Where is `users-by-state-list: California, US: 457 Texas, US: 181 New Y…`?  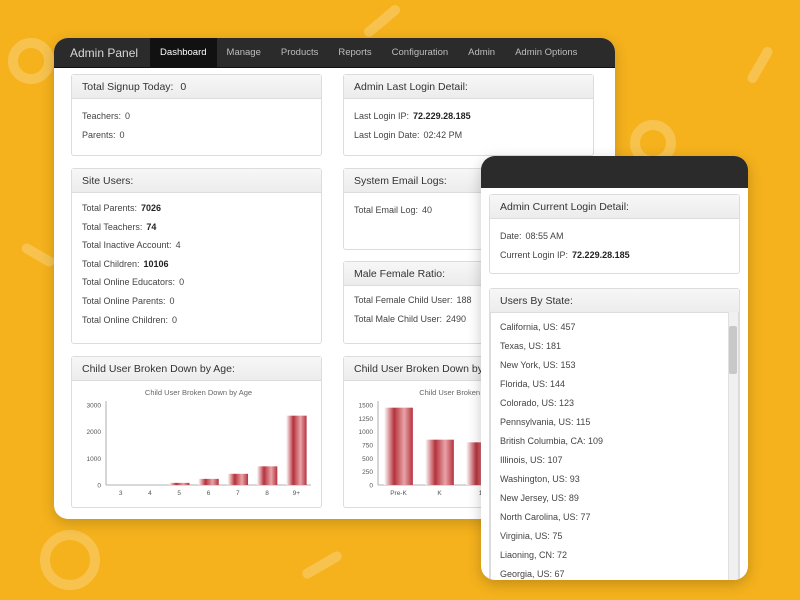
users-by-state-list: California, US: 457 Texas, US: 181 New Y… is located at coordinates (614, 446).